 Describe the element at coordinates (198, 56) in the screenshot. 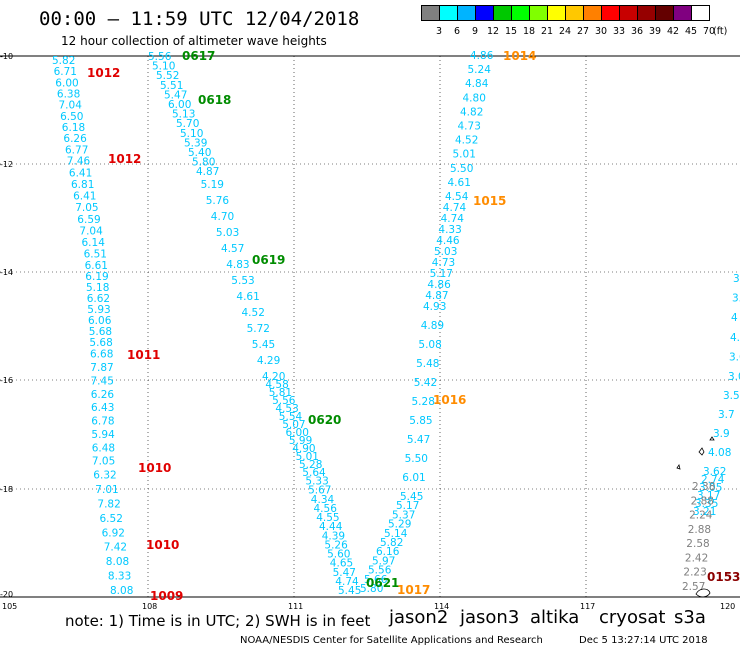

I see `pass-time-label: 0617` at that location.